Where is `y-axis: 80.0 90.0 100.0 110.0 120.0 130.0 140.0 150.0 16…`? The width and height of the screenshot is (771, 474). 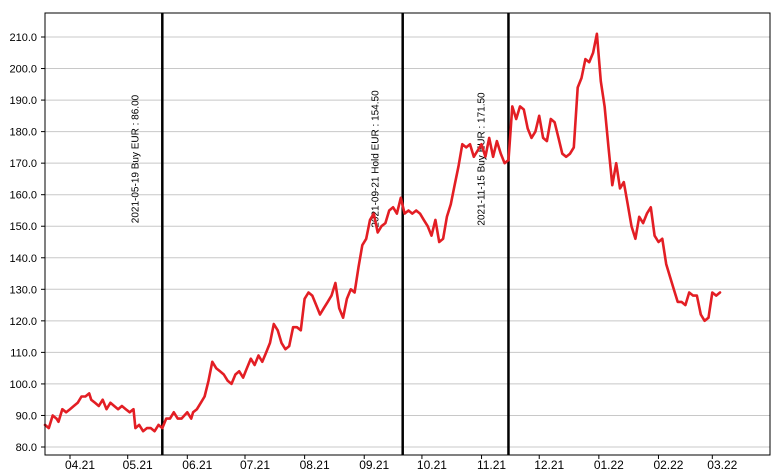
y-axis: 80.0 90.0 100.0 110.0 120.0 130.0 140.0 150.0 16… is located at coordinates (27, 243).